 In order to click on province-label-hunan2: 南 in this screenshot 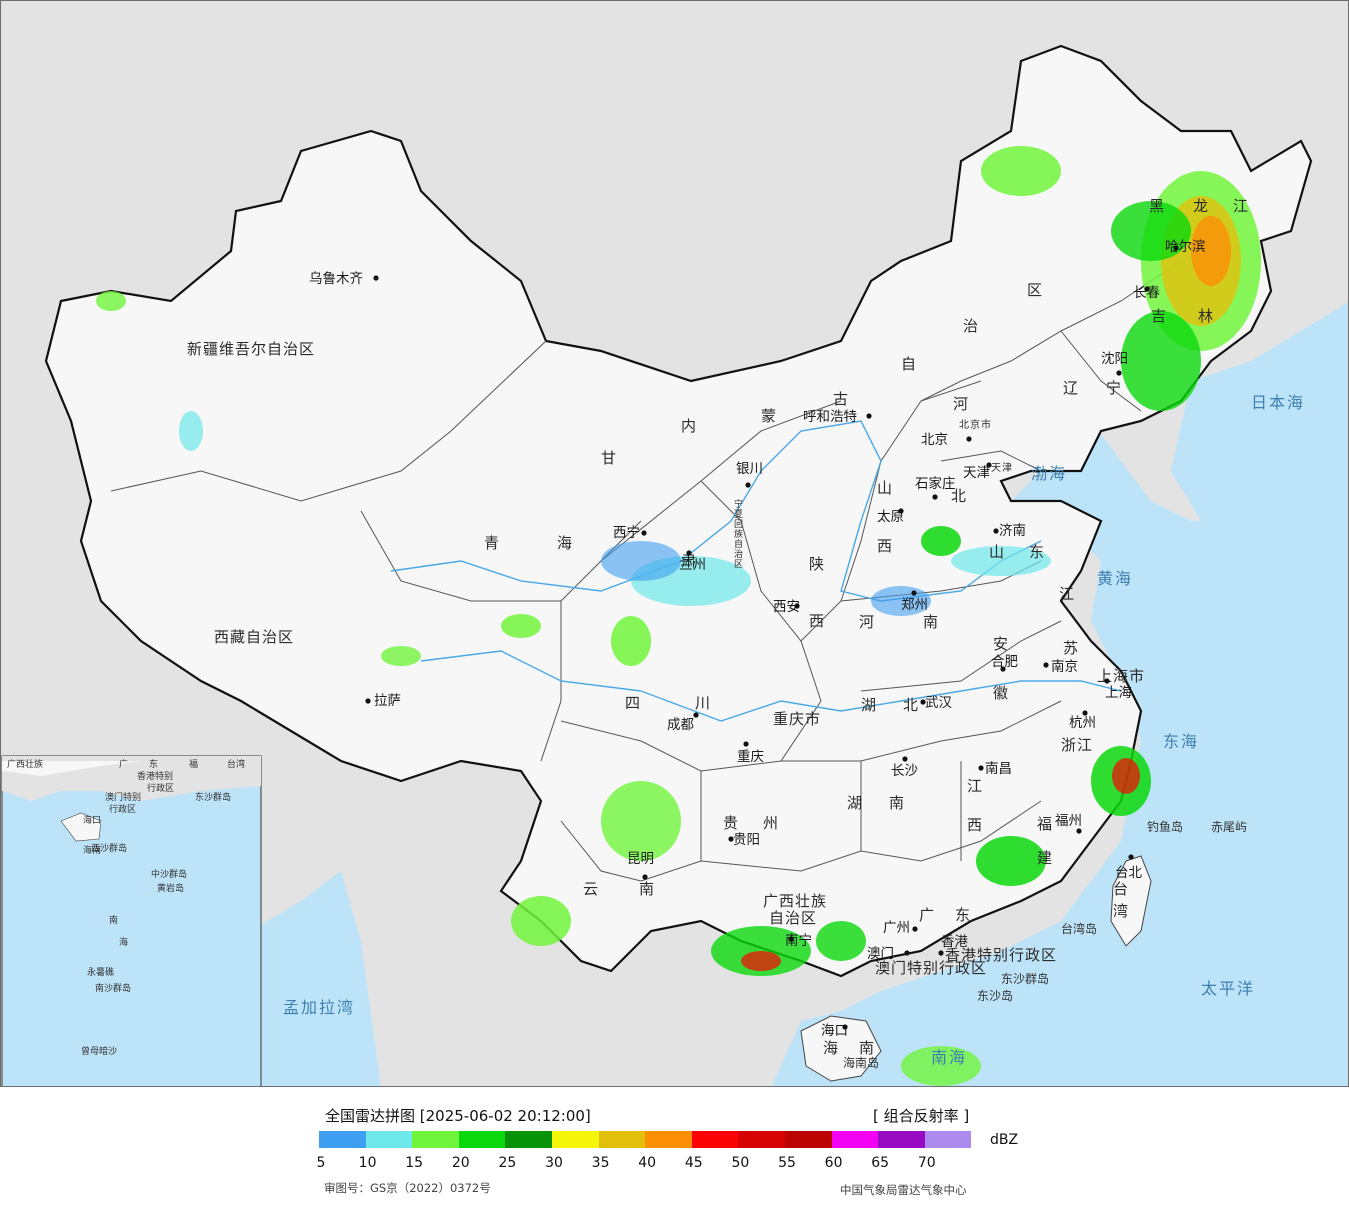, I will do `click(897, 803)`.